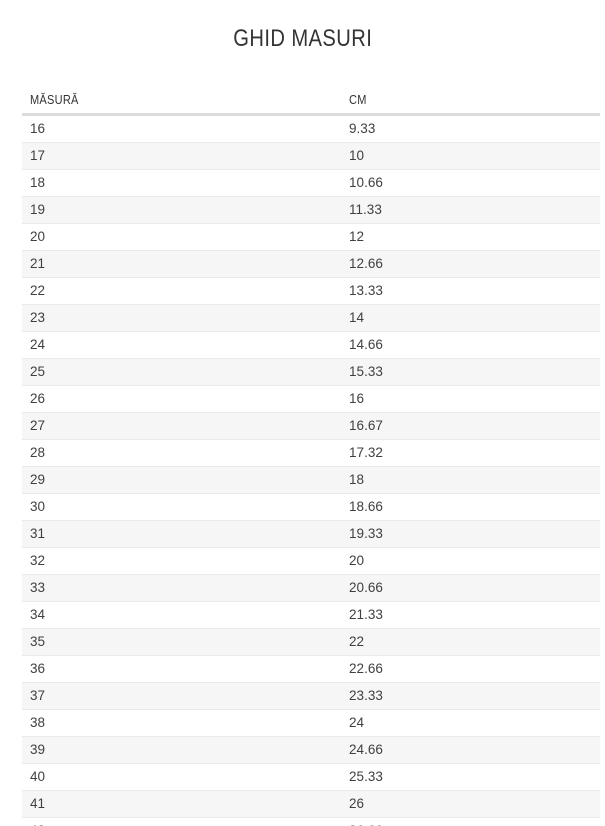 The height and width of the screenshot is (826, 605). I want to click on cm-cell: 10.66, so click(470, 183).